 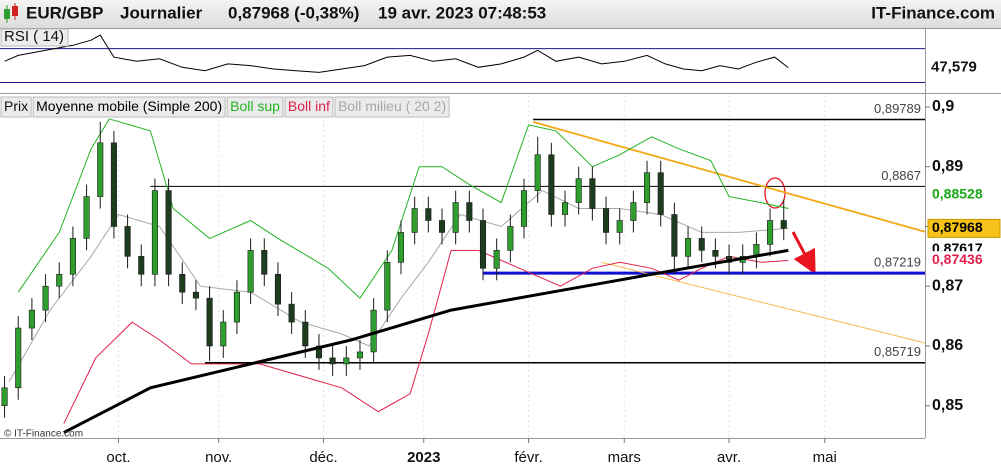 What do you see at coordinates (500, 14) in the screenshot?
I see `header-bar` at bounding box center [500, 14].